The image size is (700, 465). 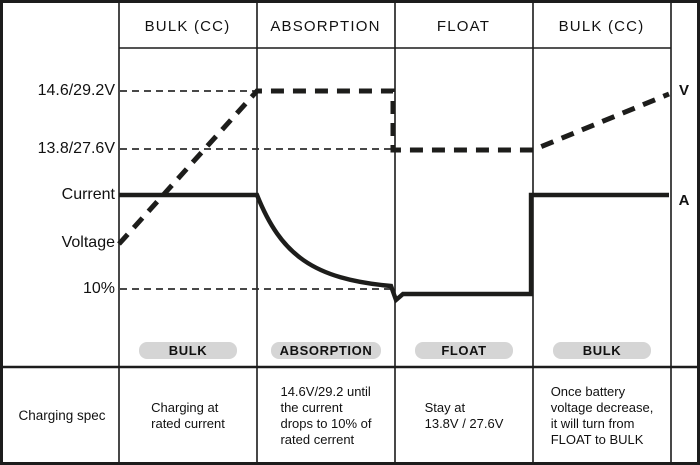 I want to click on stage-pill-float: FLOAT, so click(x=464, y=350).